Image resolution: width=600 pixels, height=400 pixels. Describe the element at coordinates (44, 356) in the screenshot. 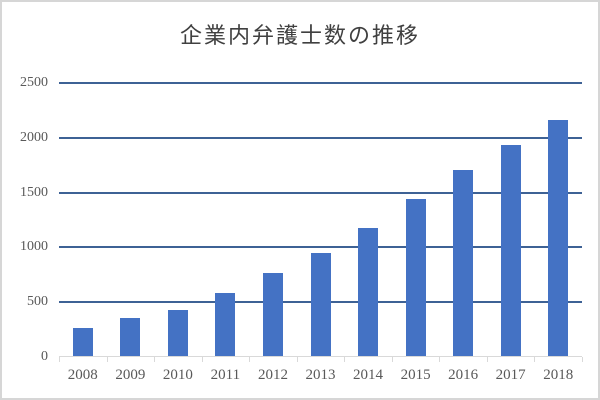

I see `y-tick-label-0: 0` at that location.